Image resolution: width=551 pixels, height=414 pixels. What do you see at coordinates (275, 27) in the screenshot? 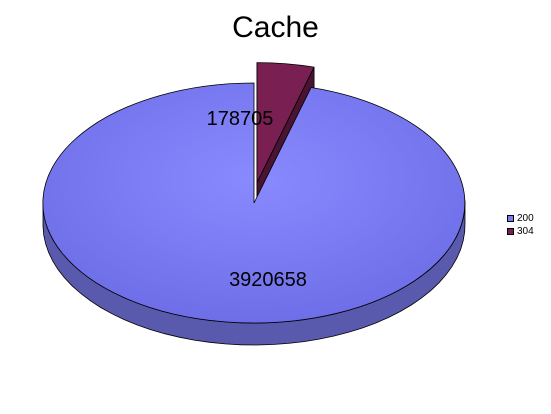
I see `chart-title: Cache` at bounding box center [275, 27].